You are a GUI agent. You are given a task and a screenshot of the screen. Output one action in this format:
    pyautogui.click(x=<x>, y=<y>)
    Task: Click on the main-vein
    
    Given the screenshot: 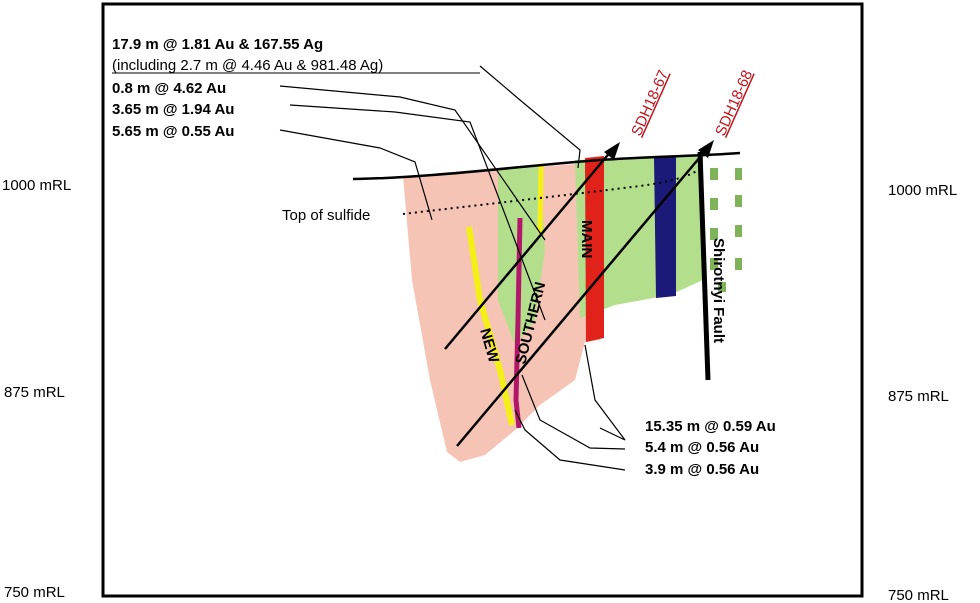 What is the action you would take?
    pyautogui.click(x=594, y=249)
    